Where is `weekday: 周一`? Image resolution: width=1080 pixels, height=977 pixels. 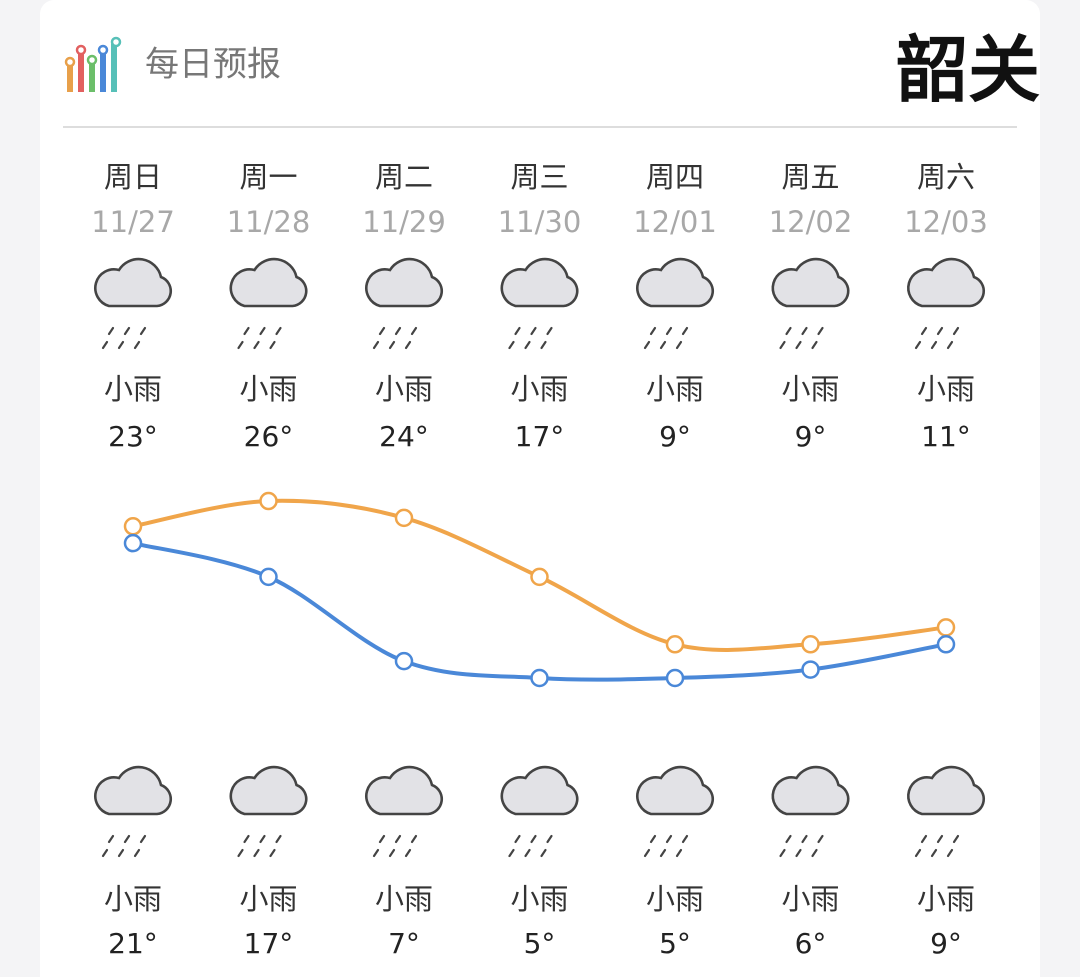
weekday: 周一 is located at coordinates (268, 177).